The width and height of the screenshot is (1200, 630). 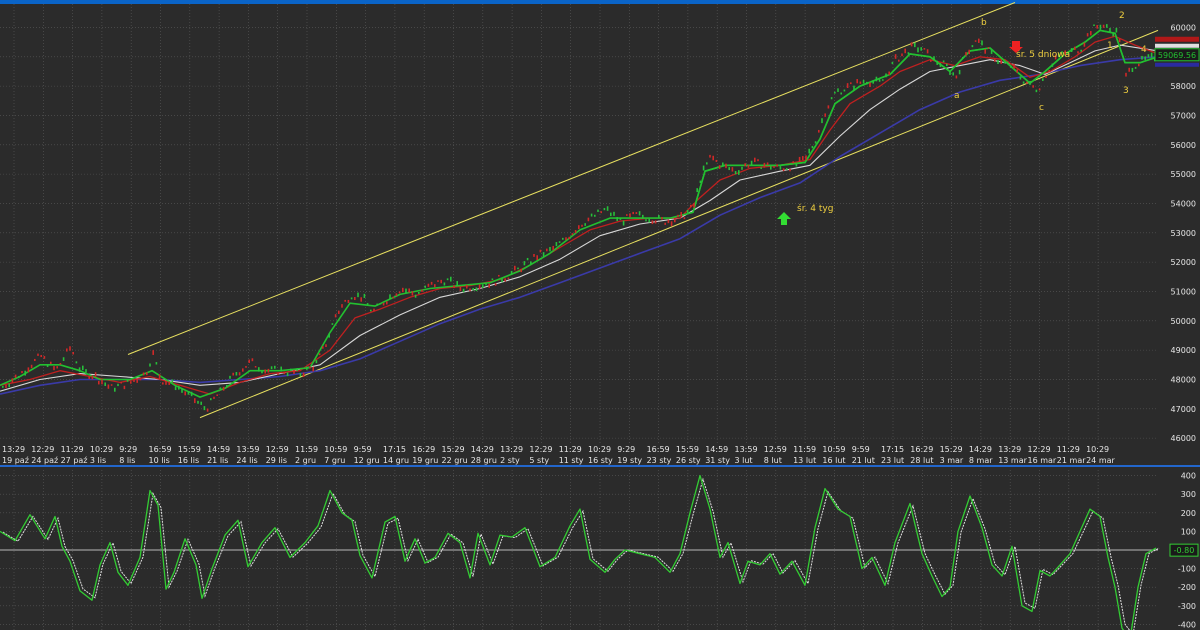 I want to click on date-tick-label: 28 lut, so click(x=921, y=460).